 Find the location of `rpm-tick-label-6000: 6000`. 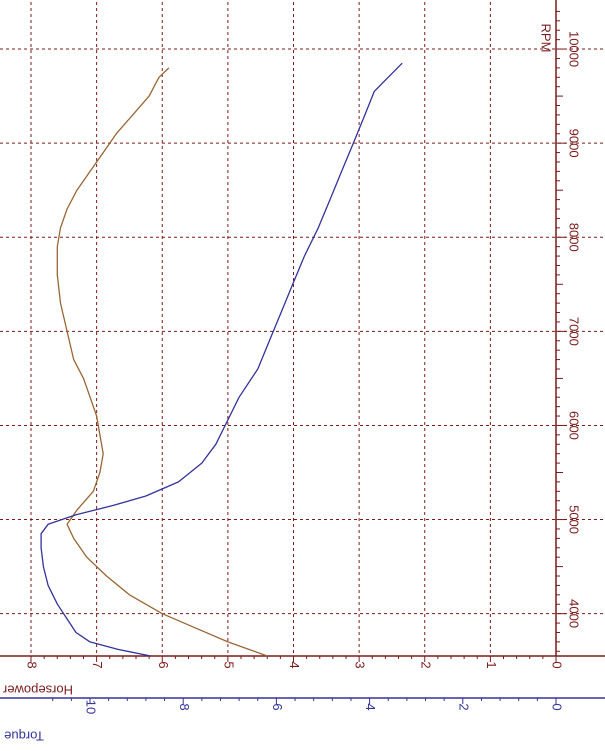

rpm-tick-label-6000: 6000 is located at coordinates (574, 425).